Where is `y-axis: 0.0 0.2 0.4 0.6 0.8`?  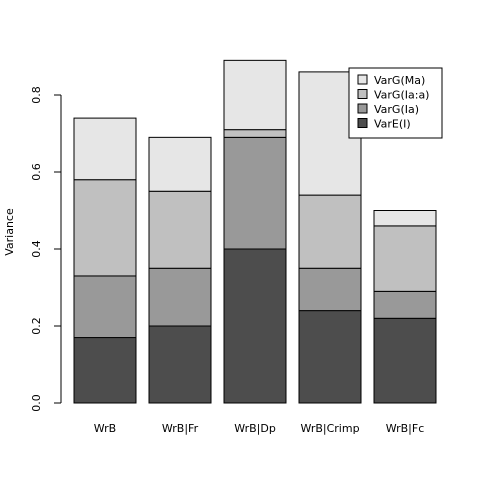
y-axis: 0.0 0.2 0.4 0.6 0.8 is located at coordinates (46, 249).